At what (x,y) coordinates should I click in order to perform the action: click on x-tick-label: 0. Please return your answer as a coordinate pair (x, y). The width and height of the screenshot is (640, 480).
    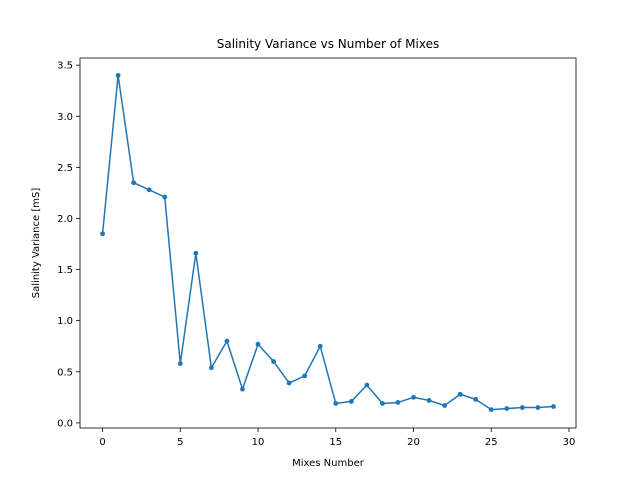
    Looking at the image, I should click on (102, 442).